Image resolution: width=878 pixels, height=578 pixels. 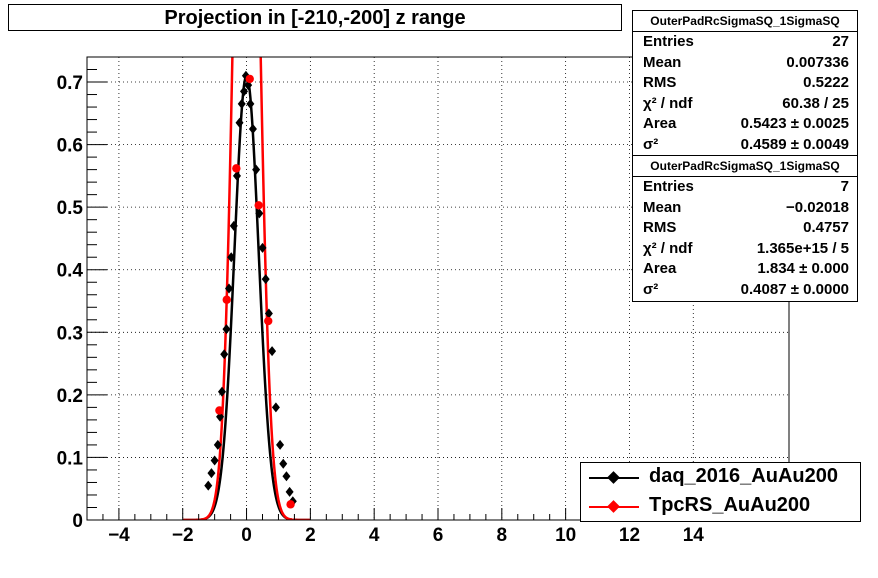 I want to click on stat-row: Area 0.5423 ± 0.0025, so click(x=746, y=124).